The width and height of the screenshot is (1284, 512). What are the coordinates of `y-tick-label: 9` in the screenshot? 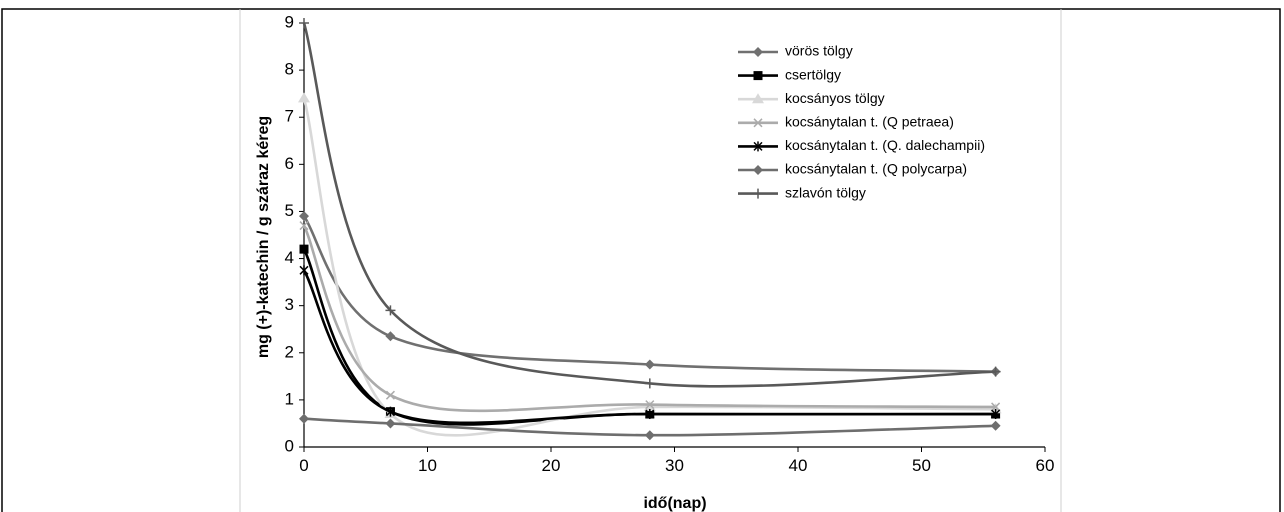 It's located at (289, 21).